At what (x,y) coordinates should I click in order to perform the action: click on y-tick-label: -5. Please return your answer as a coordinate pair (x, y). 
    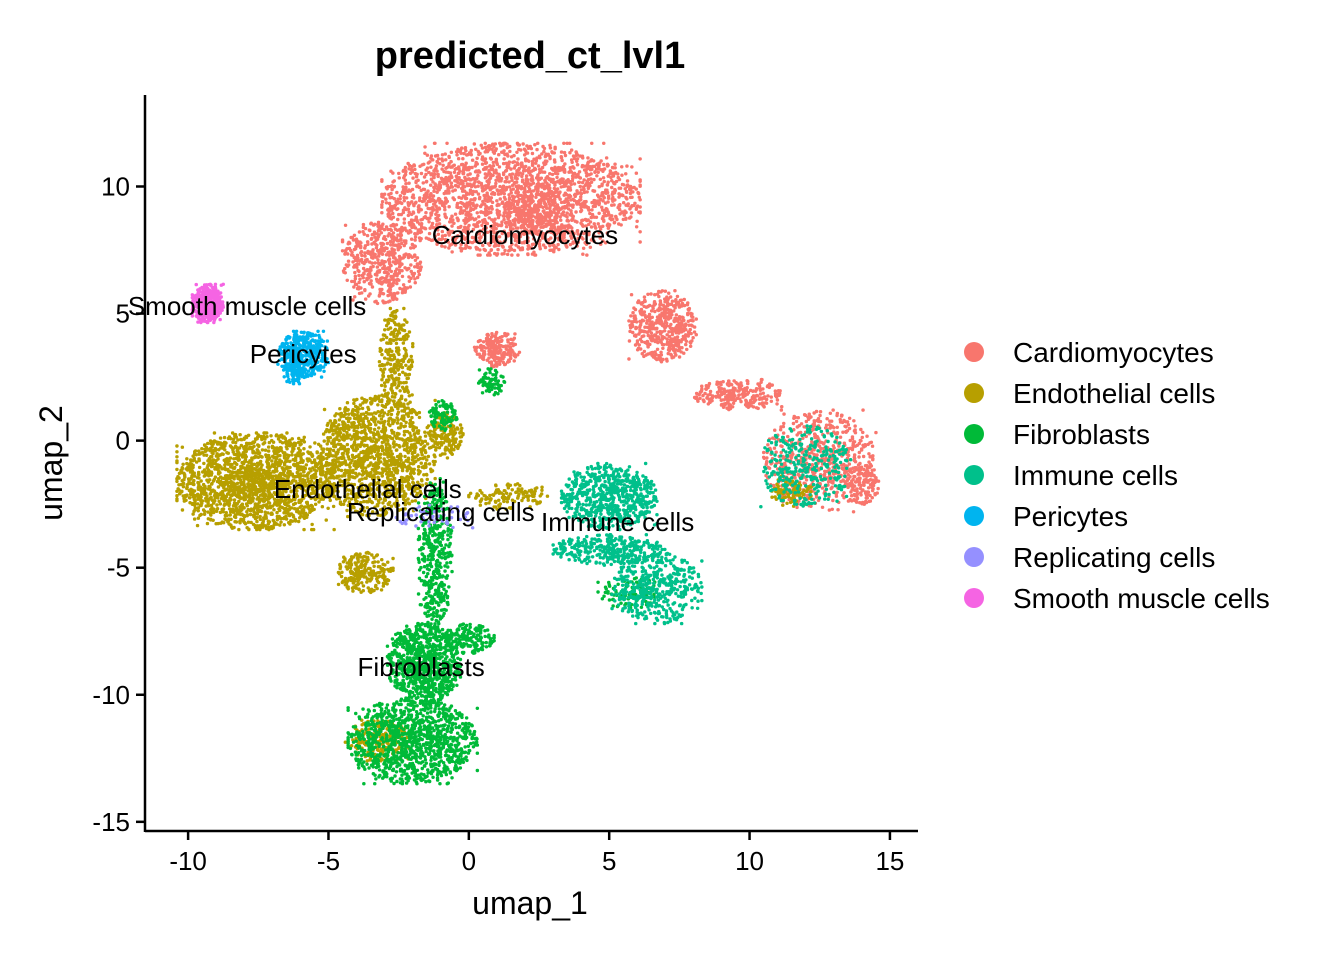
    Looking at the image, I should click on (118, 568).